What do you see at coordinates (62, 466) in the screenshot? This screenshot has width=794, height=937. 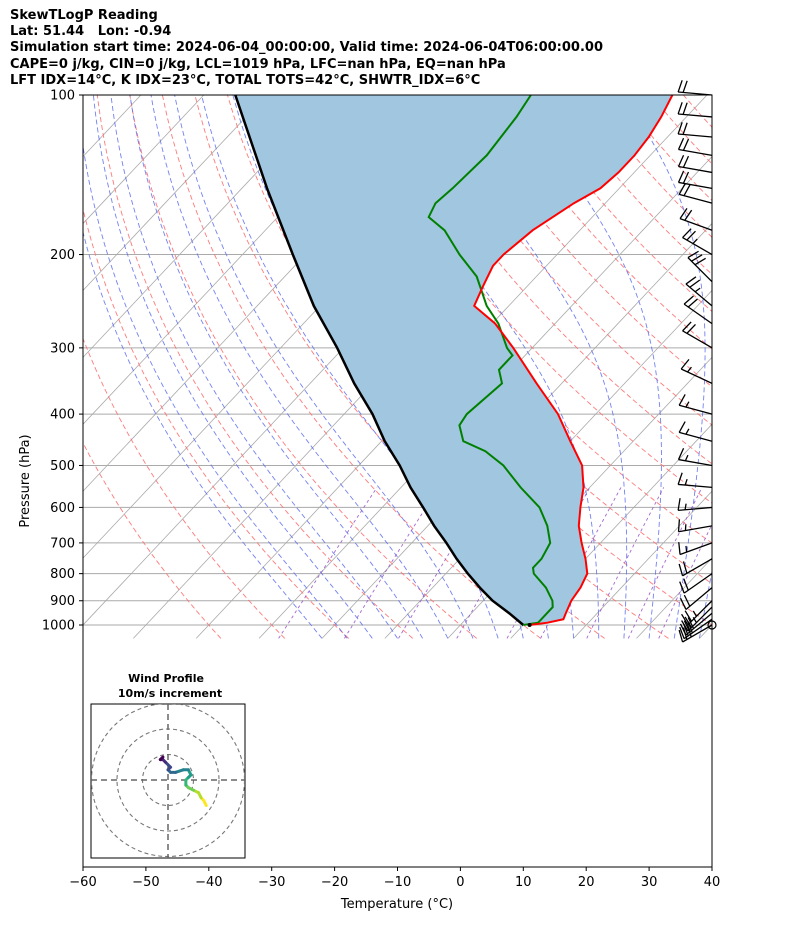 I see `y-tick-label: 500` at bounding box center [62, 466].